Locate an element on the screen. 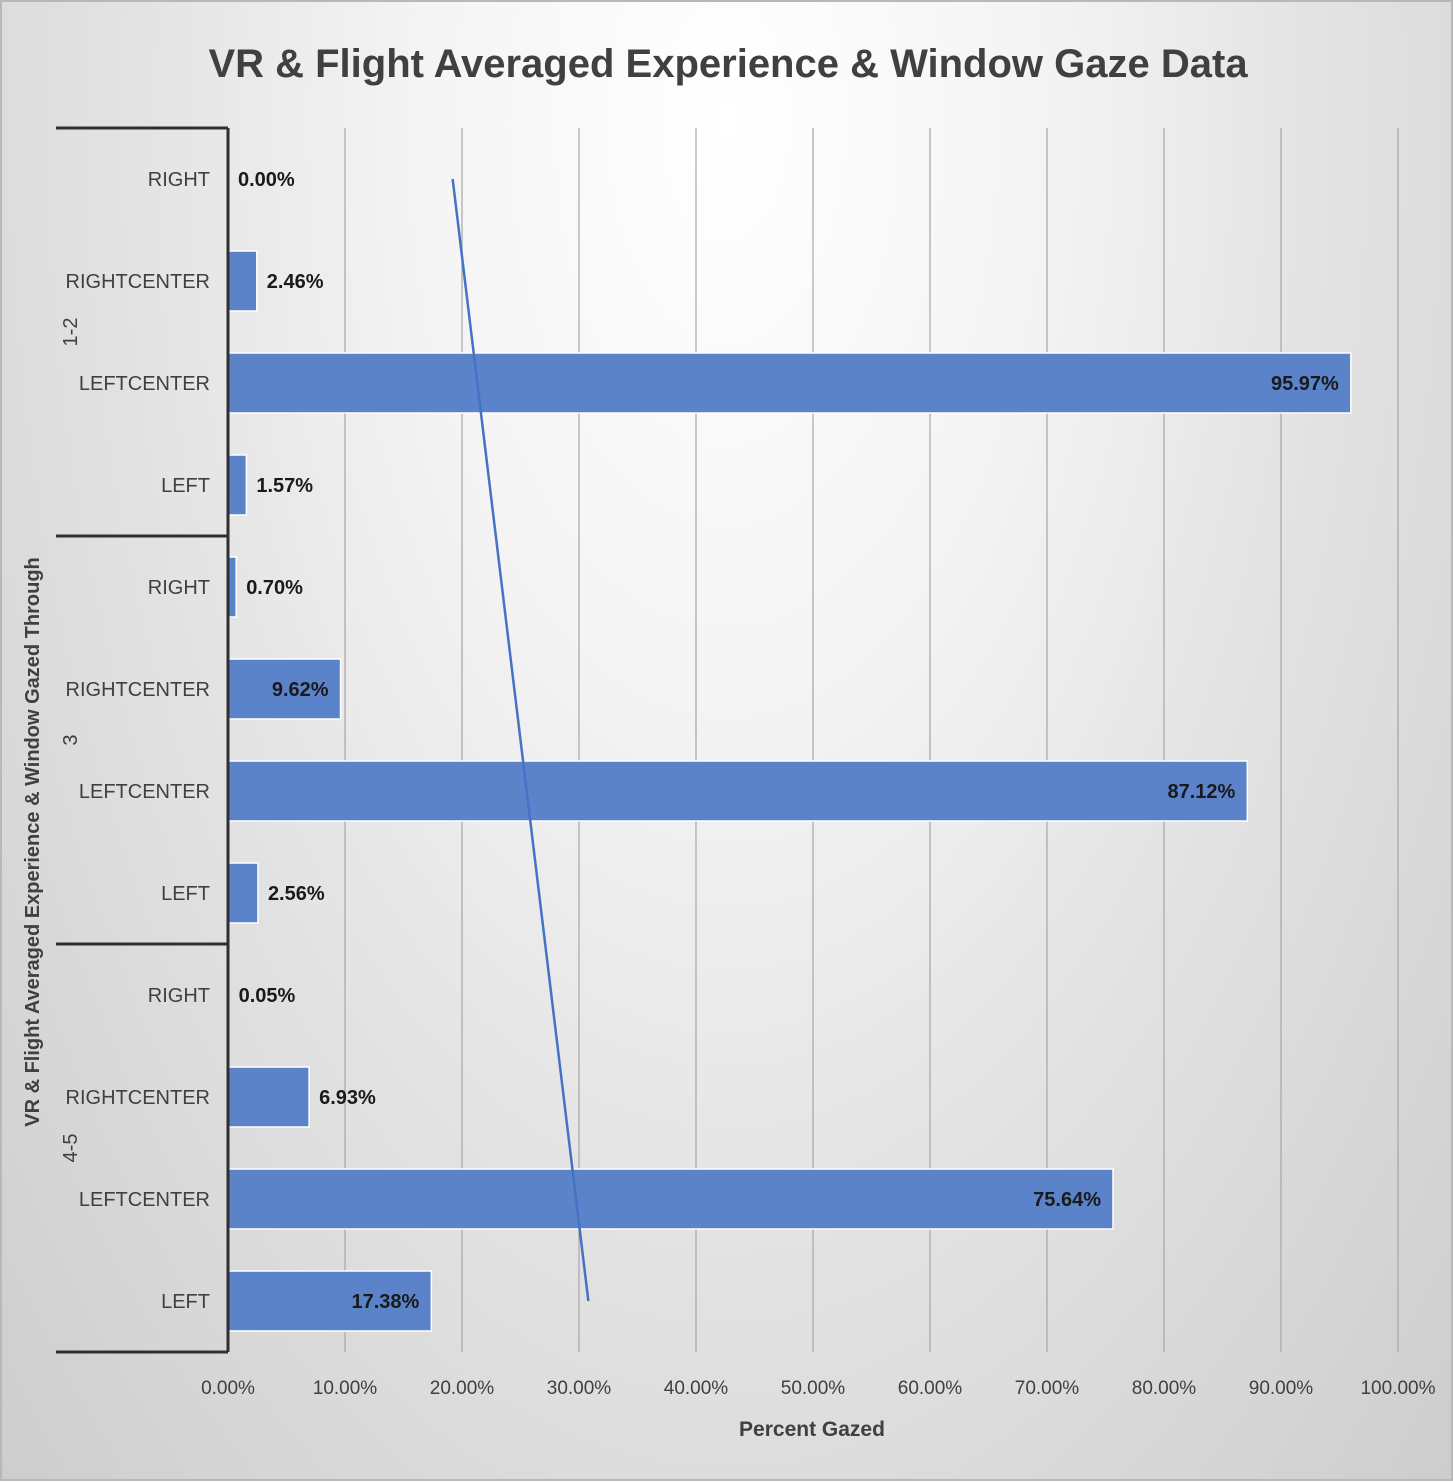  data-label: 9.62% is located at coordinates (300, 690).